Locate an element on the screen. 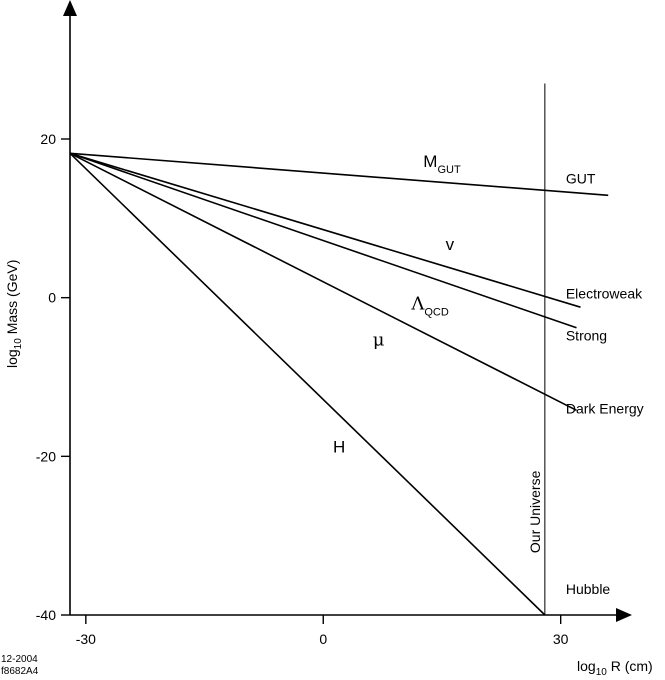 This screenshot has height=680, width=665. line-label: H is located at coordinates (339, 446).